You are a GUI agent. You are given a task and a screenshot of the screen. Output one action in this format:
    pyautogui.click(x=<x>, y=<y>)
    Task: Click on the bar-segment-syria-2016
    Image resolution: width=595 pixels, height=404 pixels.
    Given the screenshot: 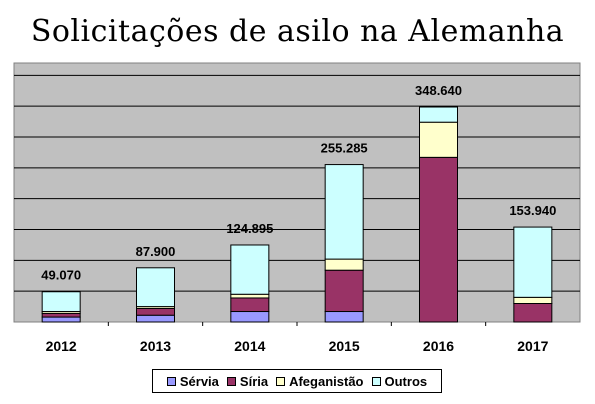 What is the action you would take?
    pyautogui.click(x=438, y=239)
    